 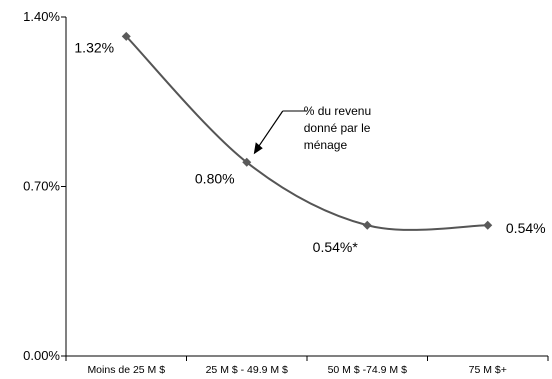 What do you see at coordinates (336, 247) in the screenshot?
I see `data-label: 0.54%*` at bounding box center [336, 247].